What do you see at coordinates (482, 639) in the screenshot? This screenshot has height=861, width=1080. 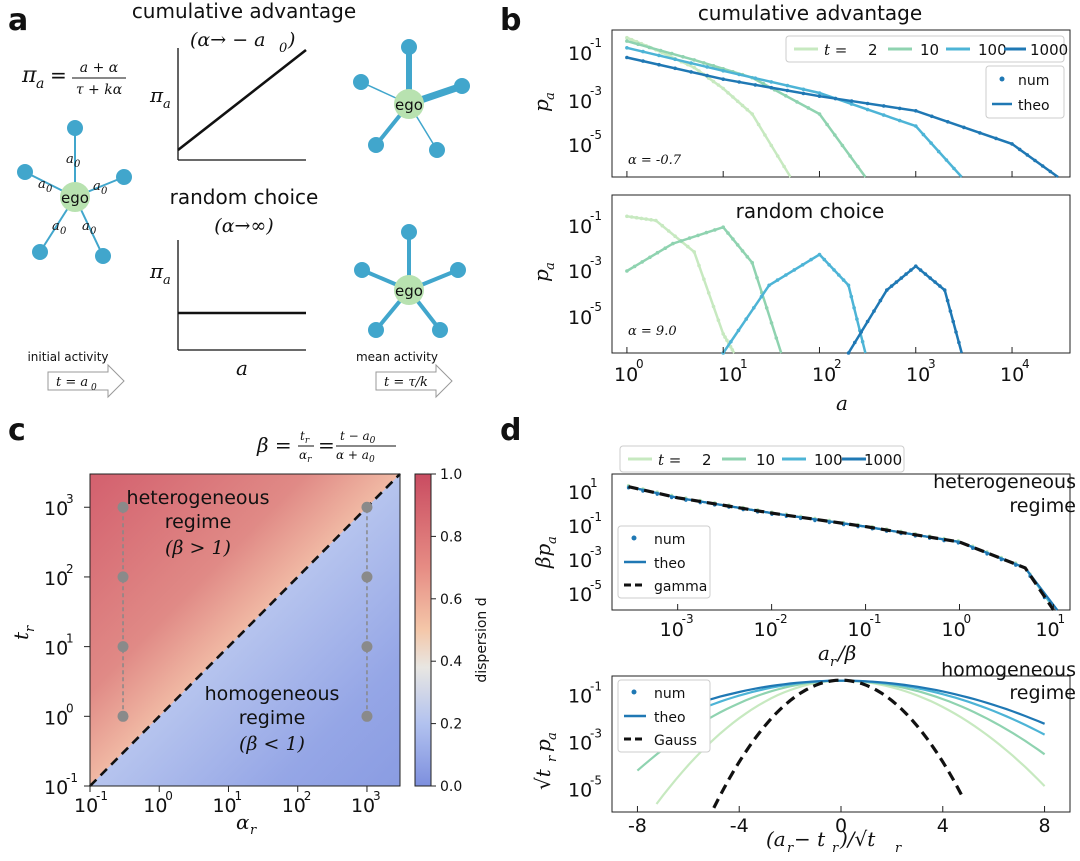 I see `colorbar-label: dispersion d` at bounding box center [482, 639].